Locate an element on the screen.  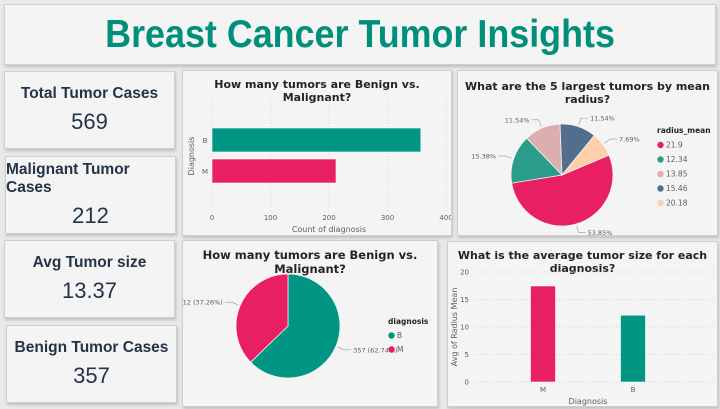
legend-marker-12.34 is located at coordinates (660, 159).